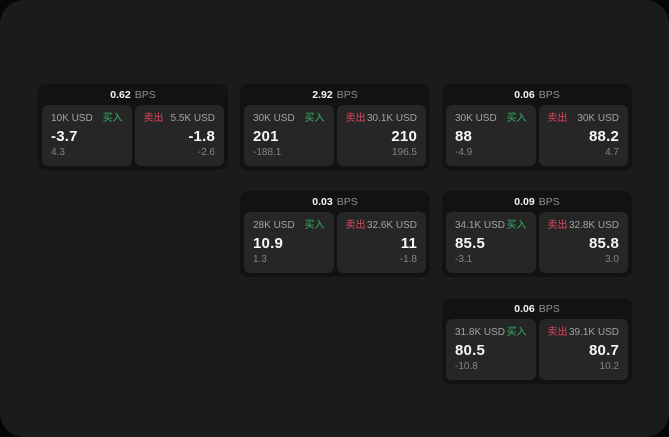 The height and width of the screenshot is (437, 669). What do you see at coordinates (470, 350) in the screenshot?
I see `buy-price: 80.5` at bounding box center [470, 350].